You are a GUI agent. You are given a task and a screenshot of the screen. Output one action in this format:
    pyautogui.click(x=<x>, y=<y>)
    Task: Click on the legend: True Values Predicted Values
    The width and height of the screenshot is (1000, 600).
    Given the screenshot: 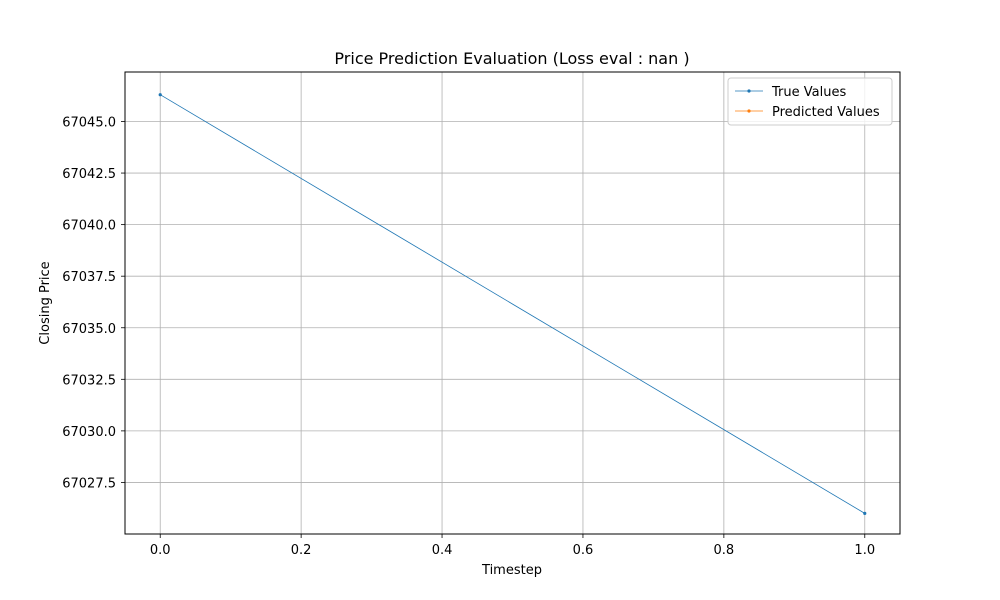 What is the action you would take?
    pyautogui.click(x=810, y=101)
    